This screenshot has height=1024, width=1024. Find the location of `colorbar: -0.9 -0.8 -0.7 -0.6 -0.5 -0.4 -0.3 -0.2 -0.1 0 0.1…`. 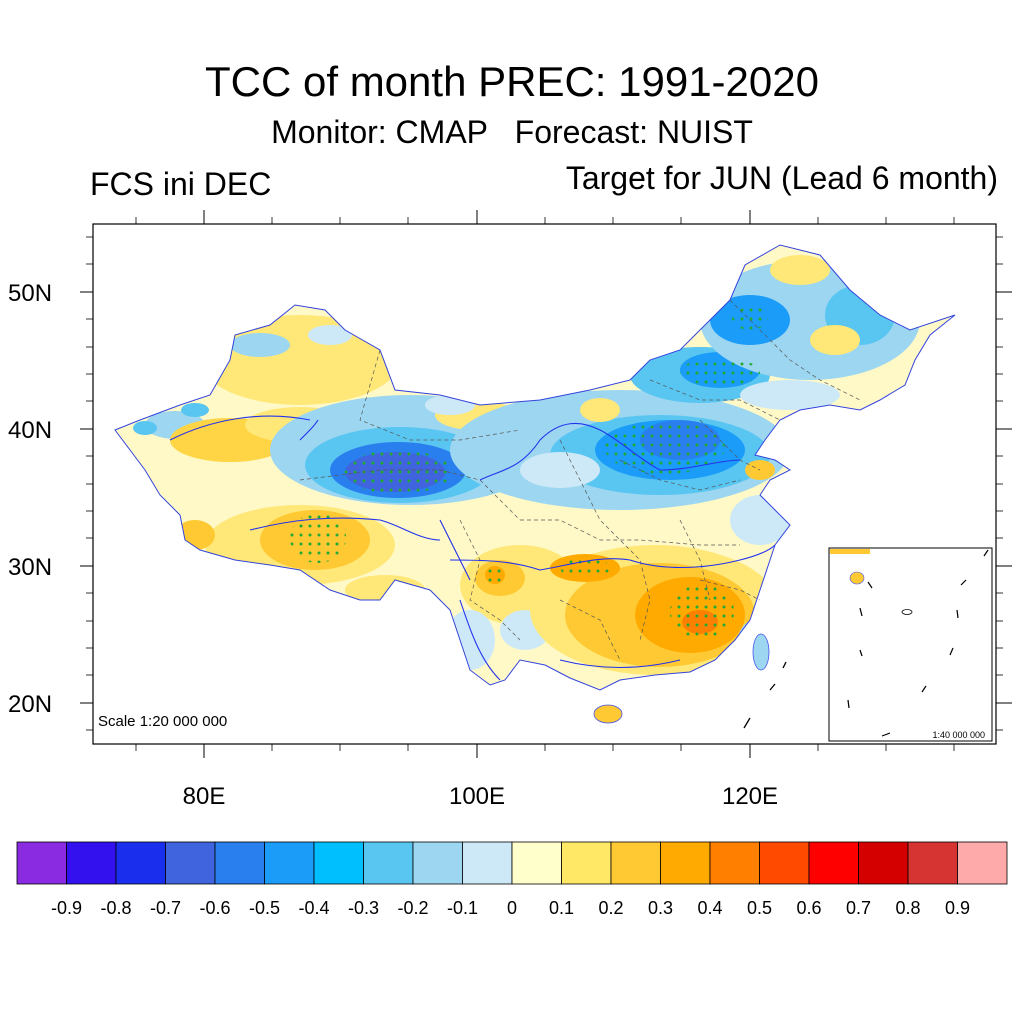

colorbar: -0.9 -0.8 -0.7 -0.6 -0.5 -0.4 -0.3 -0.2 -0.1 0 0.1… is located at coordinates (512, 879).